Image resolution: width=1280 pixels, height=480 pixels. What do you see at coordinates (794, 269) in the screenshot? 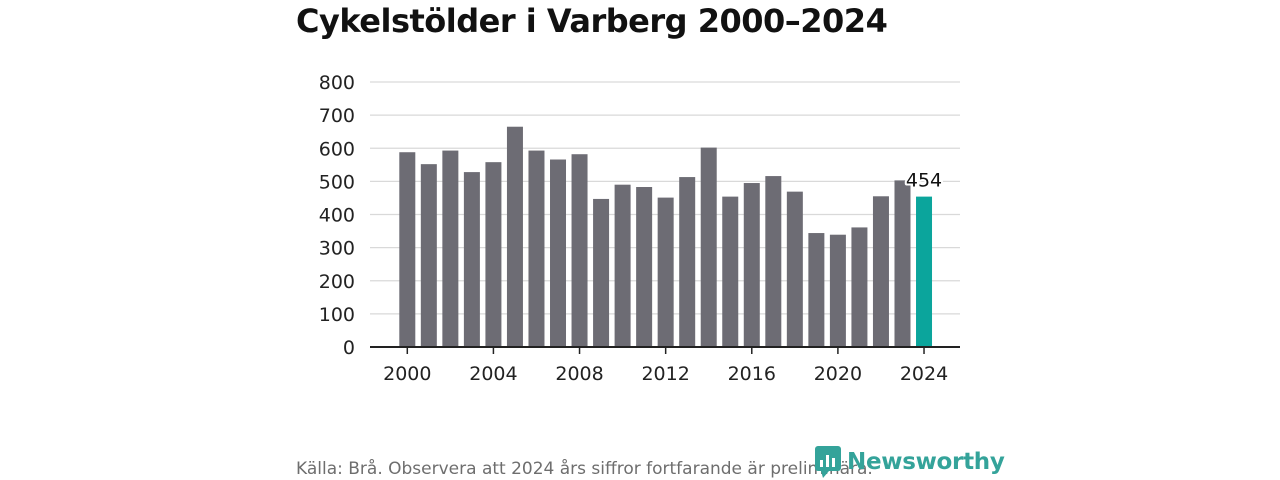
I see `bar-2018` at bounding box center [794, 269].